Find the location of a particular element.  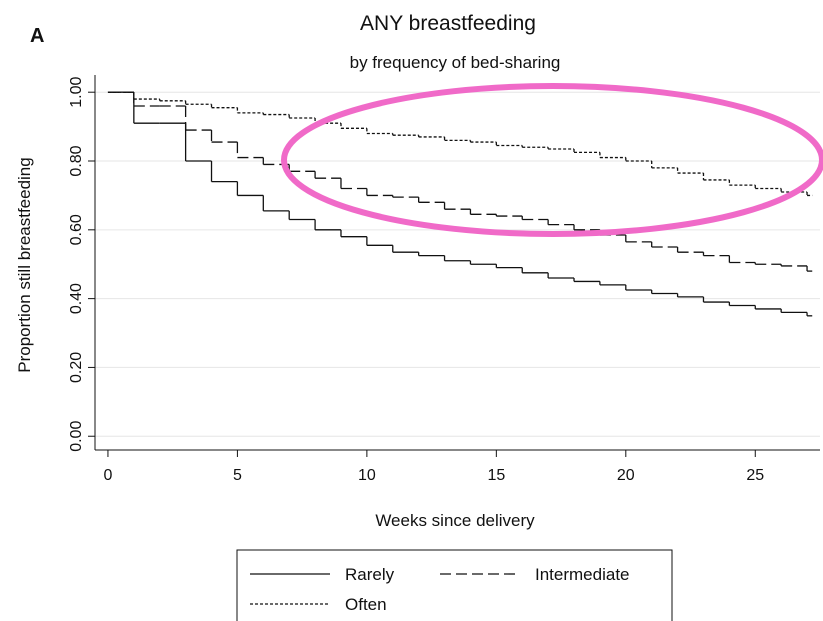

x-tick-label: 15 is located at coordinates (496, 475).